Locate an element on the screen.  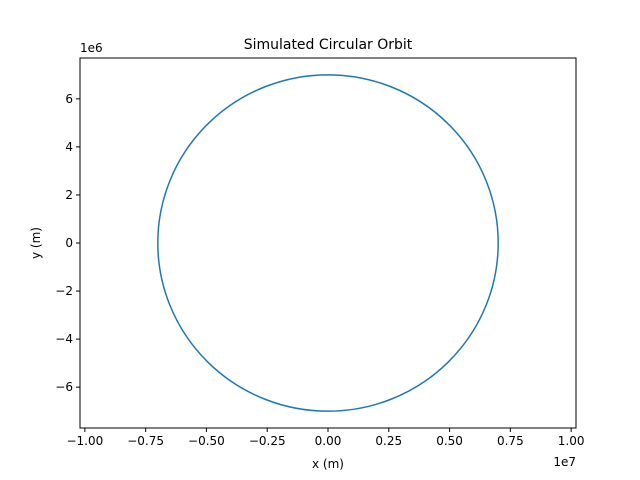
x-axis-ticks: −1.00 −0.75 −0.50 −0.25 0.00 0.25 0.50 0.75 1.00 is located at coordinates (325, 438).